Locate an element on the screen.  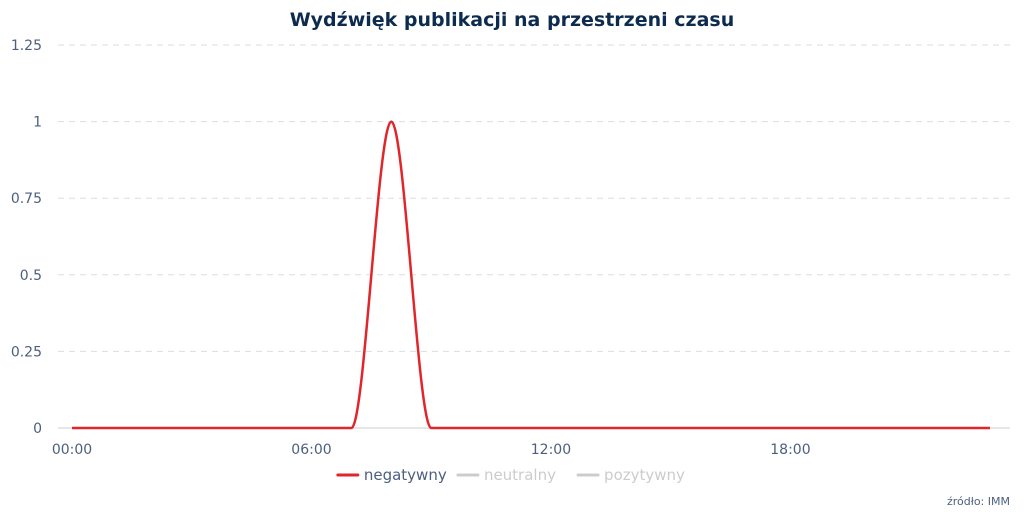
y-tick-label: 0.5 is located at coordinates (31, 276).